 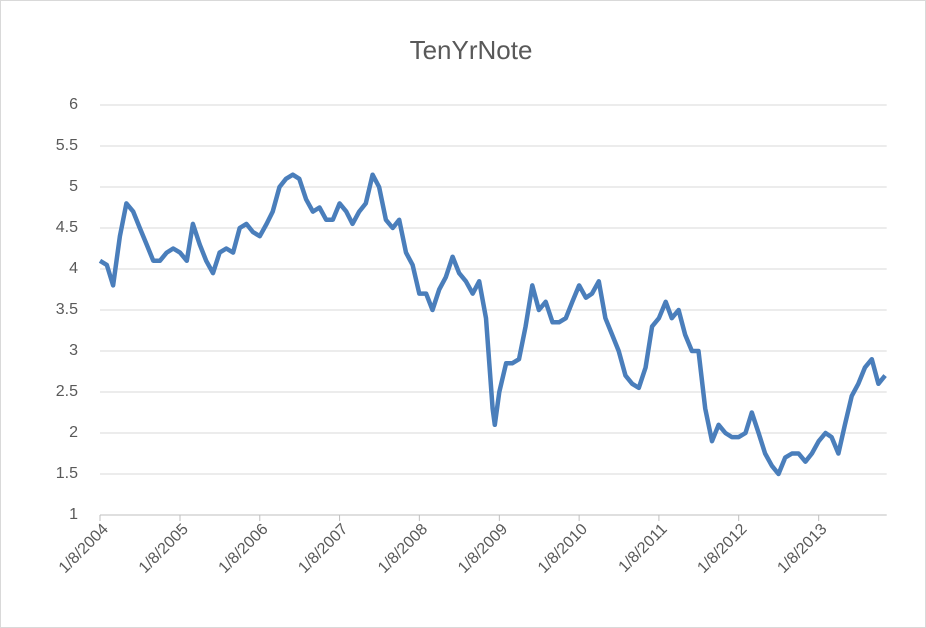 What do you see at coordinates (73, 514) in the screenshot?
I see `y-tick-label: 1` at bounding box center [73, 514].